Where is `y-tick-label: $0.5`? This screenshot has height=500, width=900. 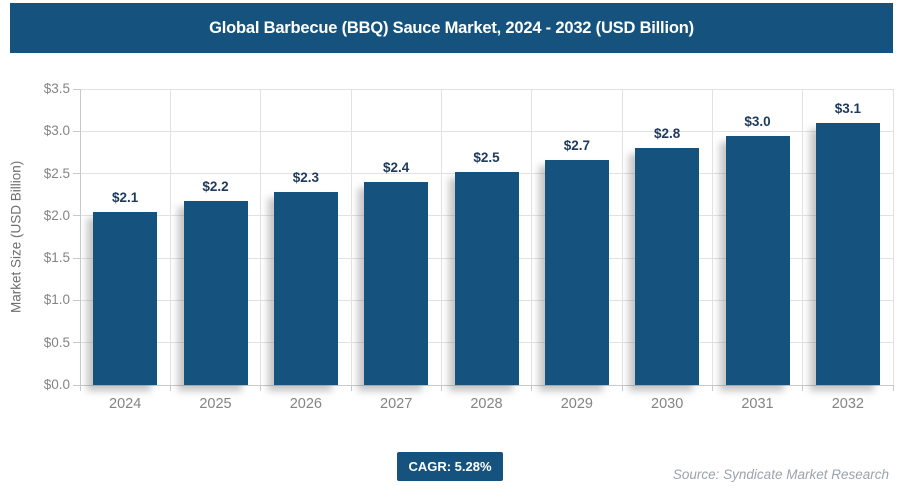 y-tick-label: $0.5 is located at coordinates (56, 342).